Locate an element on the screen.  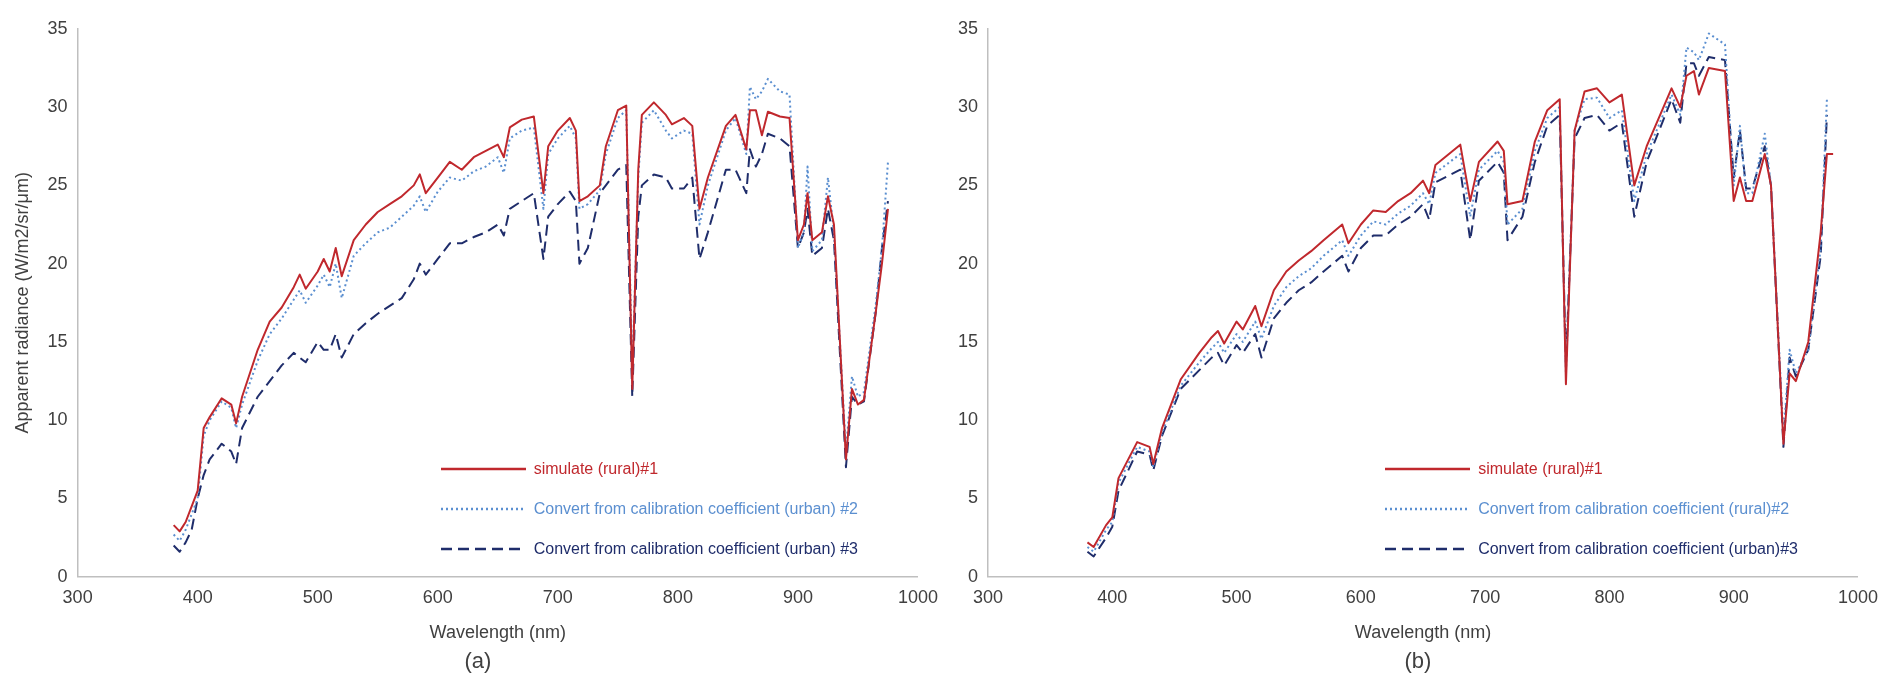
text: Convert from calibration coefficient (urban) #2 is located at coordinates (695, 508).